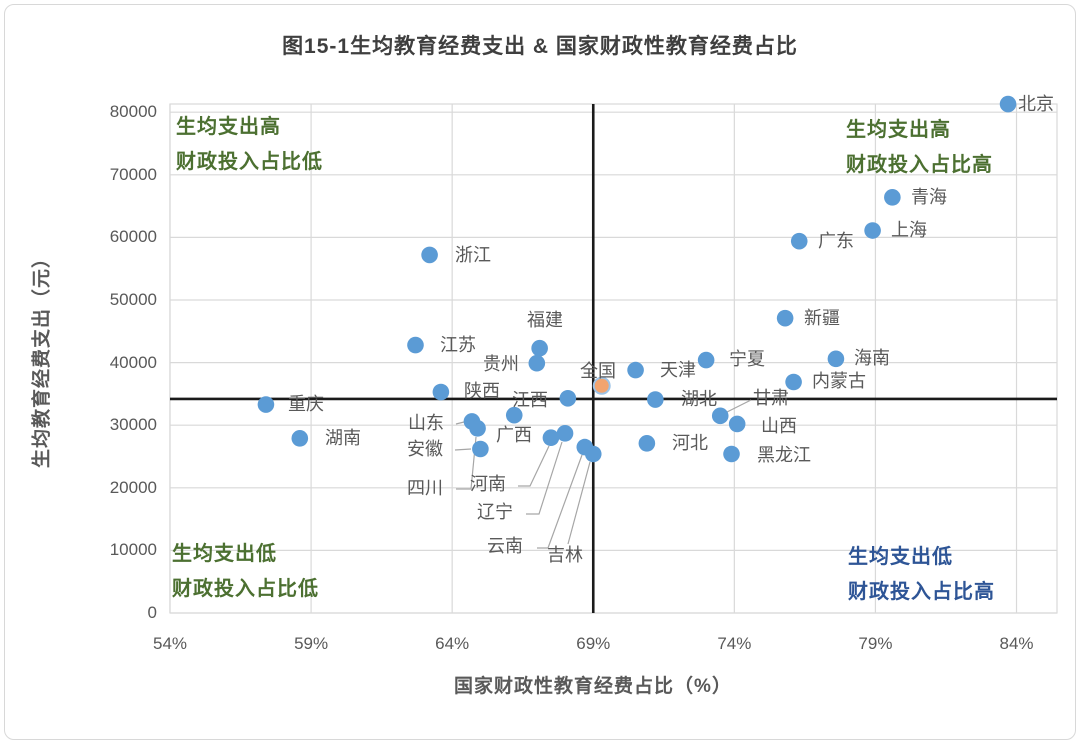 The image size is (1080, 744). What do you see at coordinates (170, 643) in the screenshot?
I see `x-tick-label: 54%` at bounding box center [170, 643].